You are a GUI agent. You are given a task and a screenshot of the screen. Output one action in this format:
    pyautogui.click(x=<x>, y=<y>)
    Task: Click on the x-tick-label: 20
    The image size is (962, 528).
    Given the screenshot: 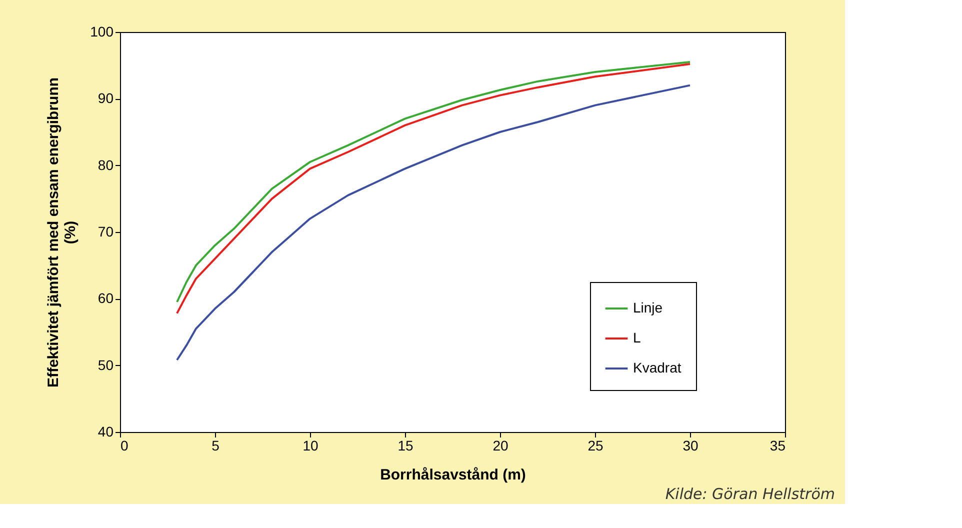 What is the action you would take?
    pyautogui.click(x=500, y=446)
    